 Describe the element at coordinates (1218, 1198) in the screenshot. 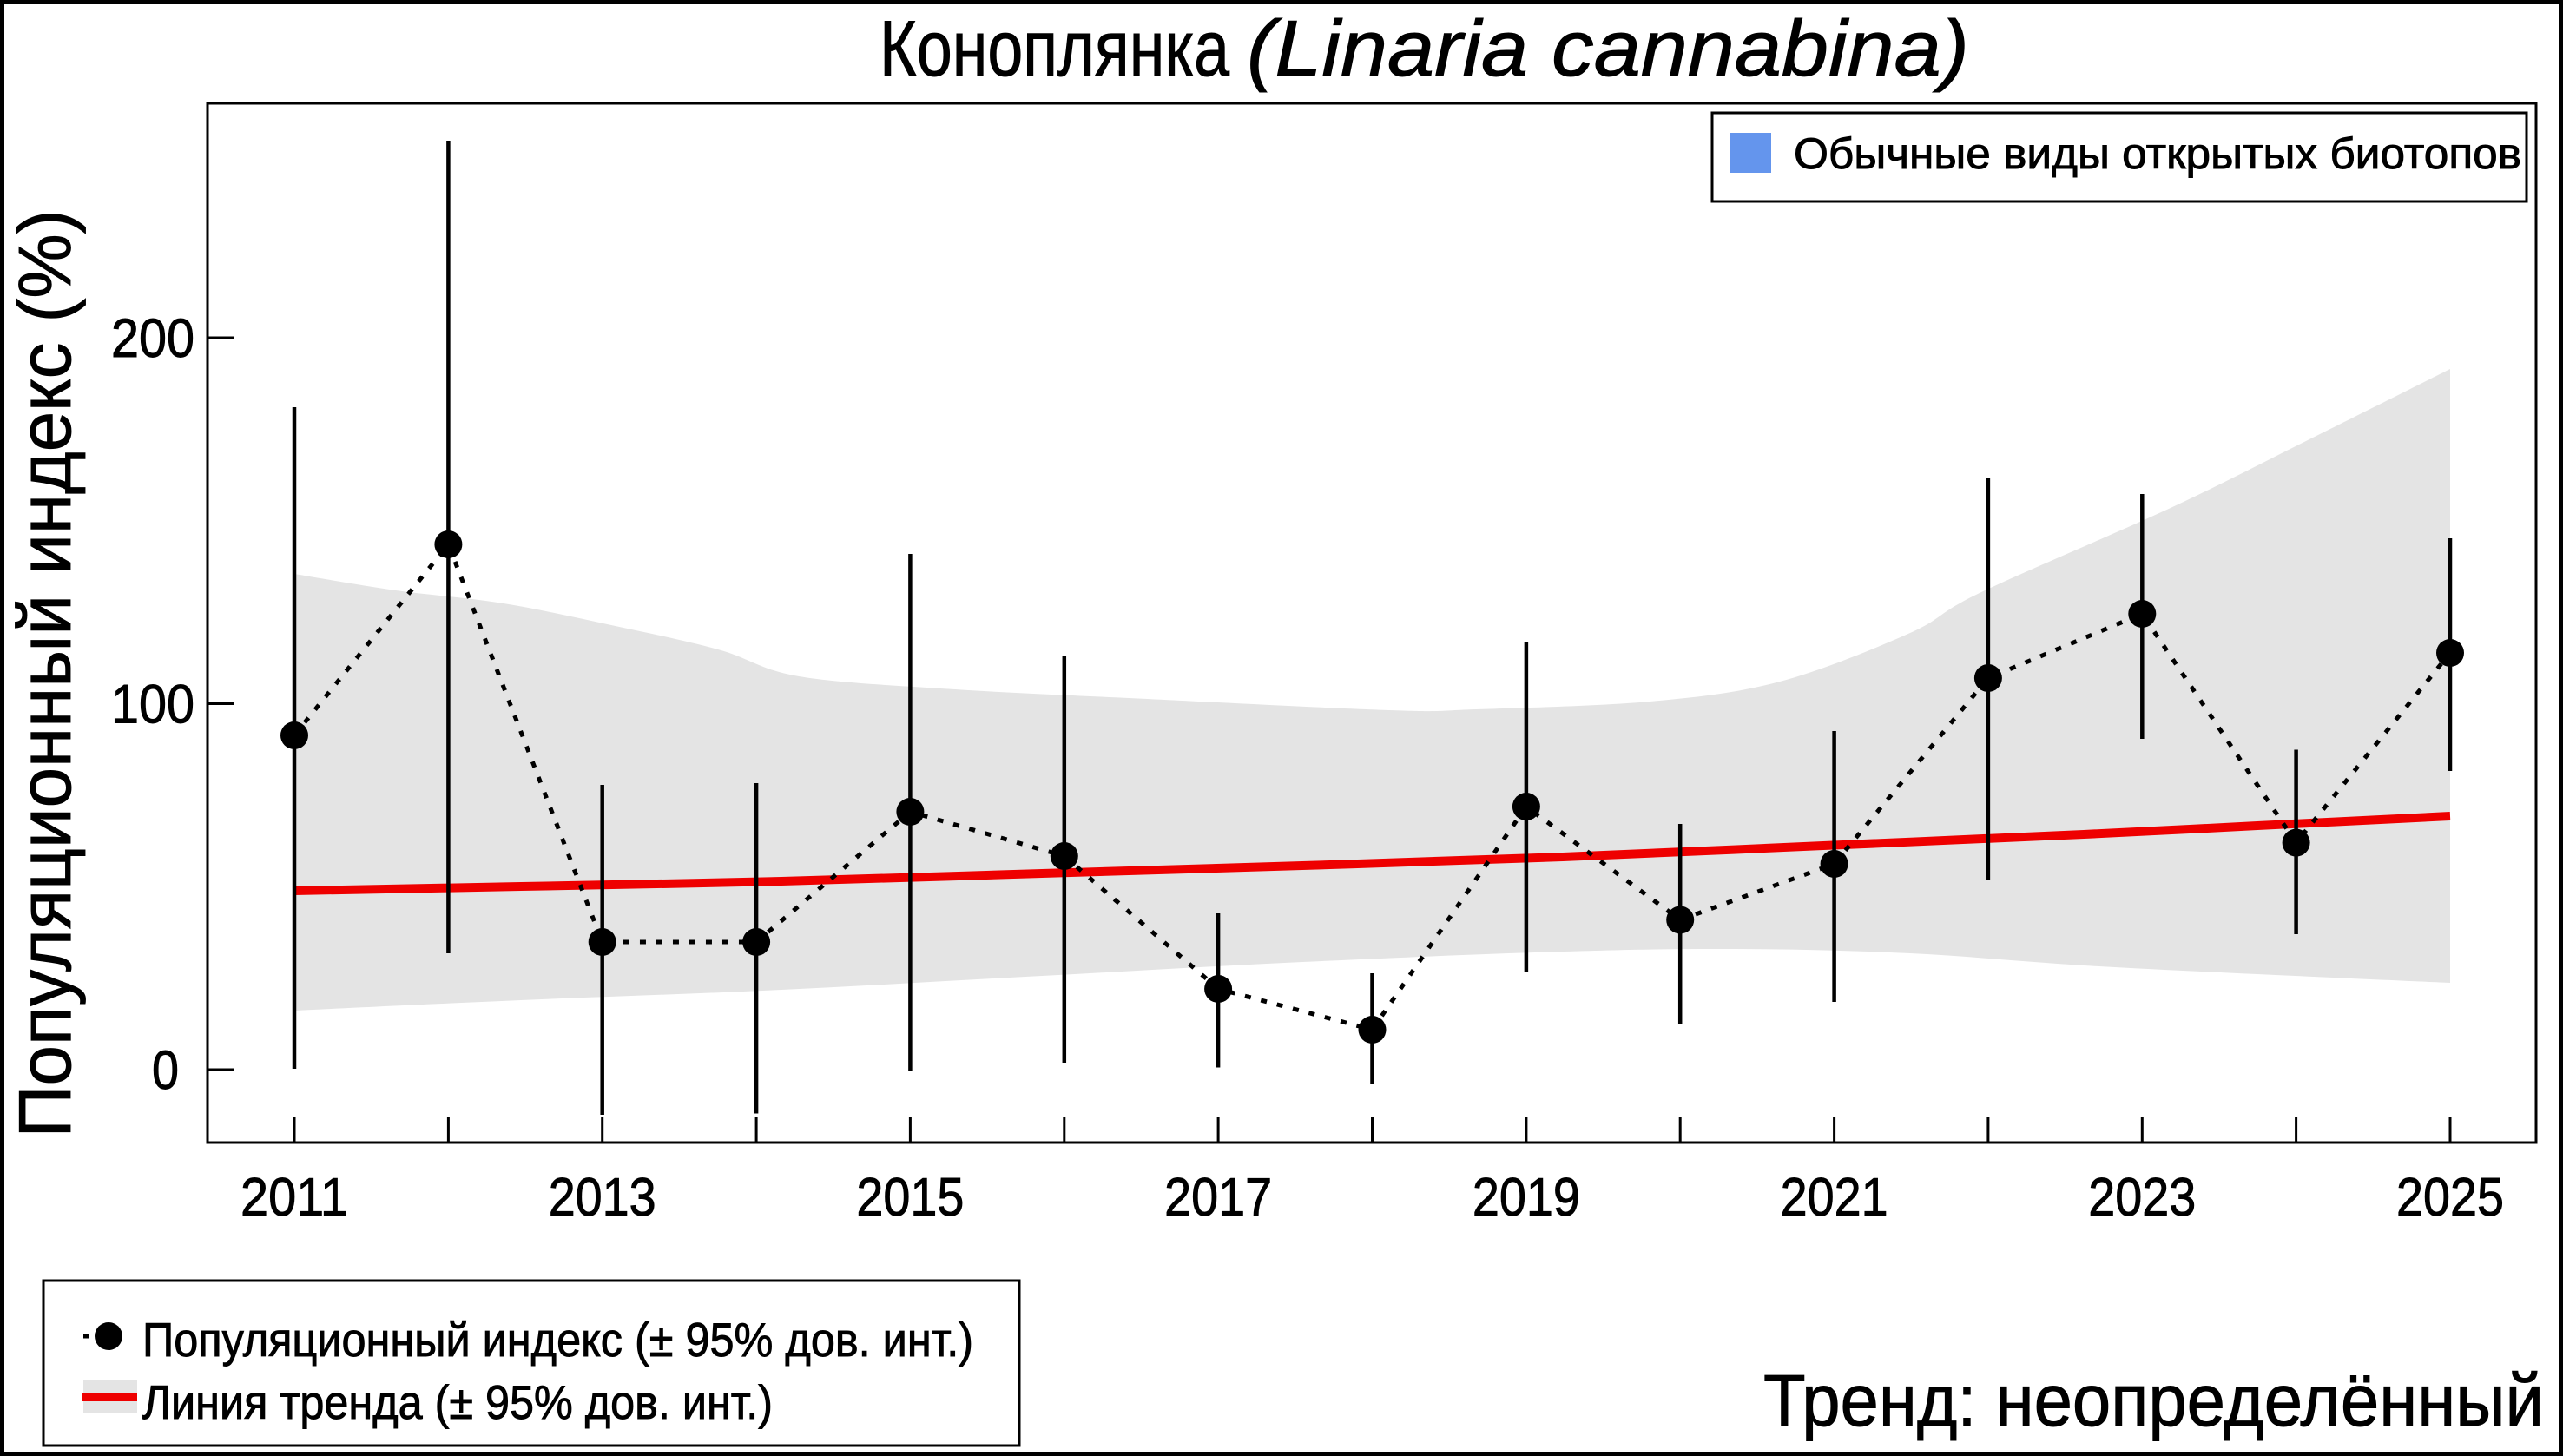

I see `svg-text: 2017` at that location.